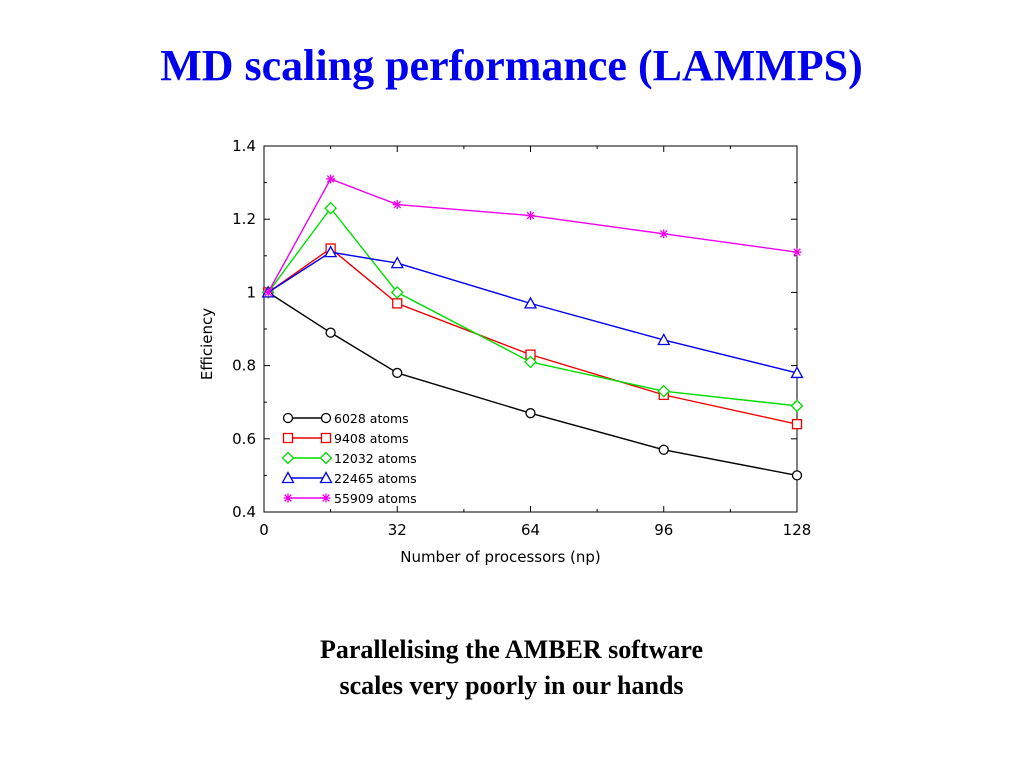 This screenshot has width=1023, height=767. I want to click on x-tick-label: 32, so click(397, 530).